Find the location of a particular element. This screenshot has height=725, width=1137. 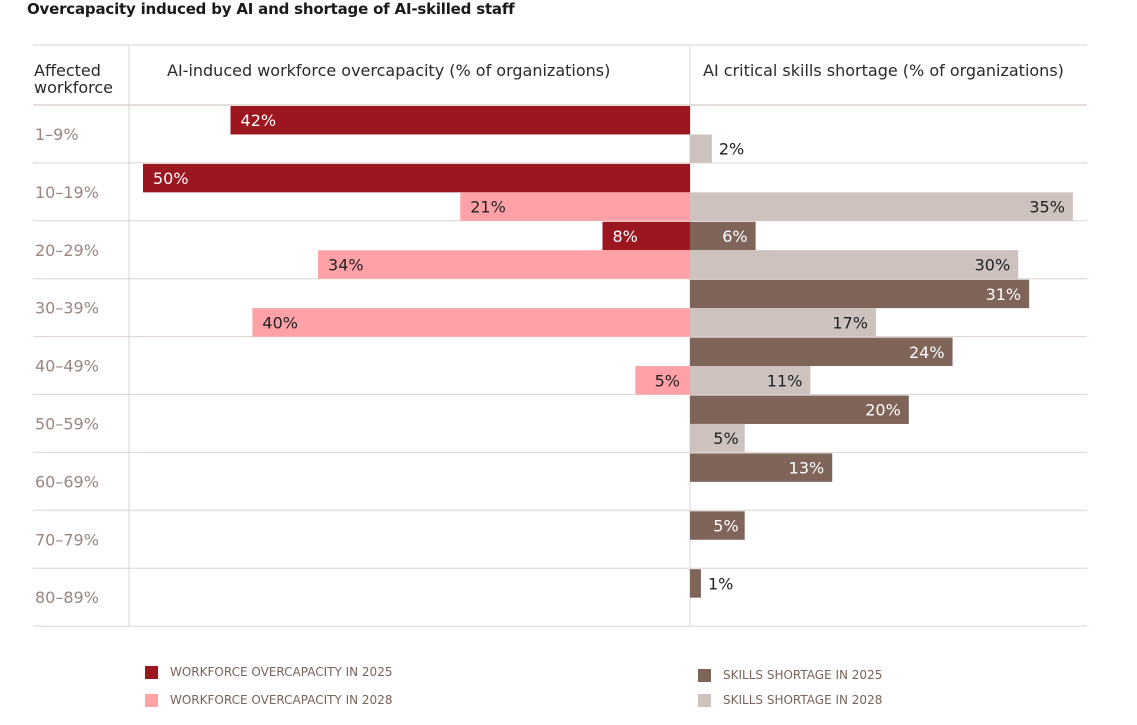

legend-swatch-overcapacity-2025 is located at coordinates (151, 672).